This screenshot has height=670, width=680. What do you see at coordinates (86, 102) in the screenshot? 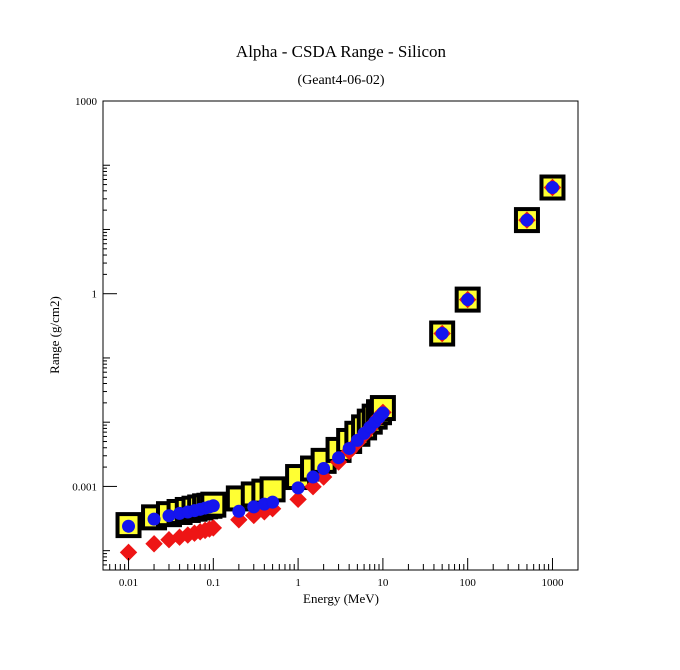
I see `y-tick-label: 1000` at bounding box center [86, 102].